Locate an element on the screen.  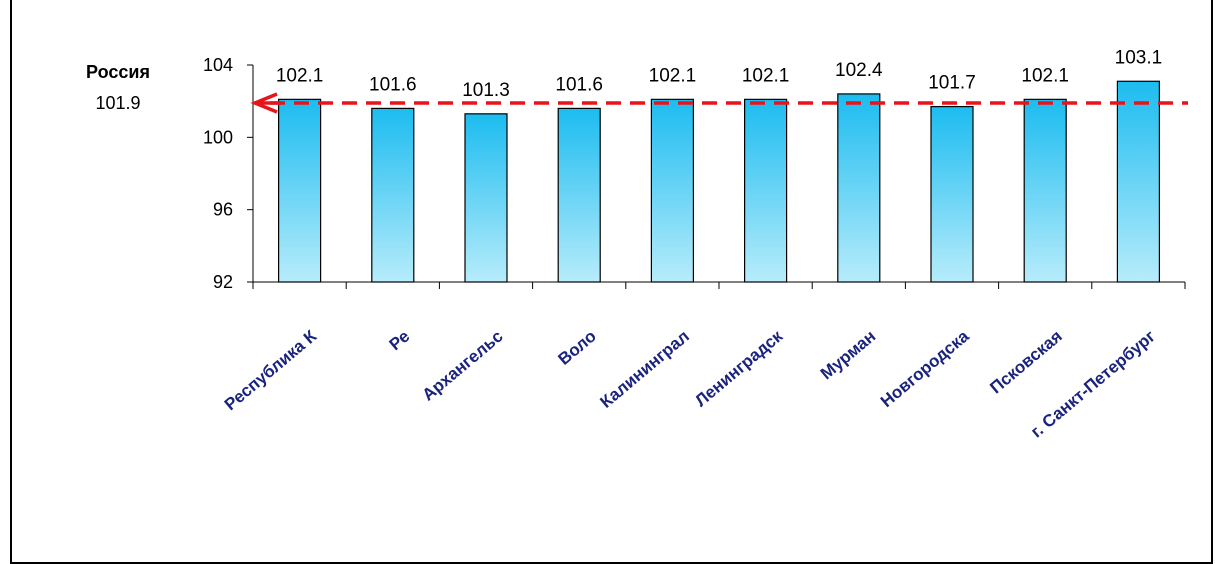
category-label: Калининграл is located at coordinates (644, 369).